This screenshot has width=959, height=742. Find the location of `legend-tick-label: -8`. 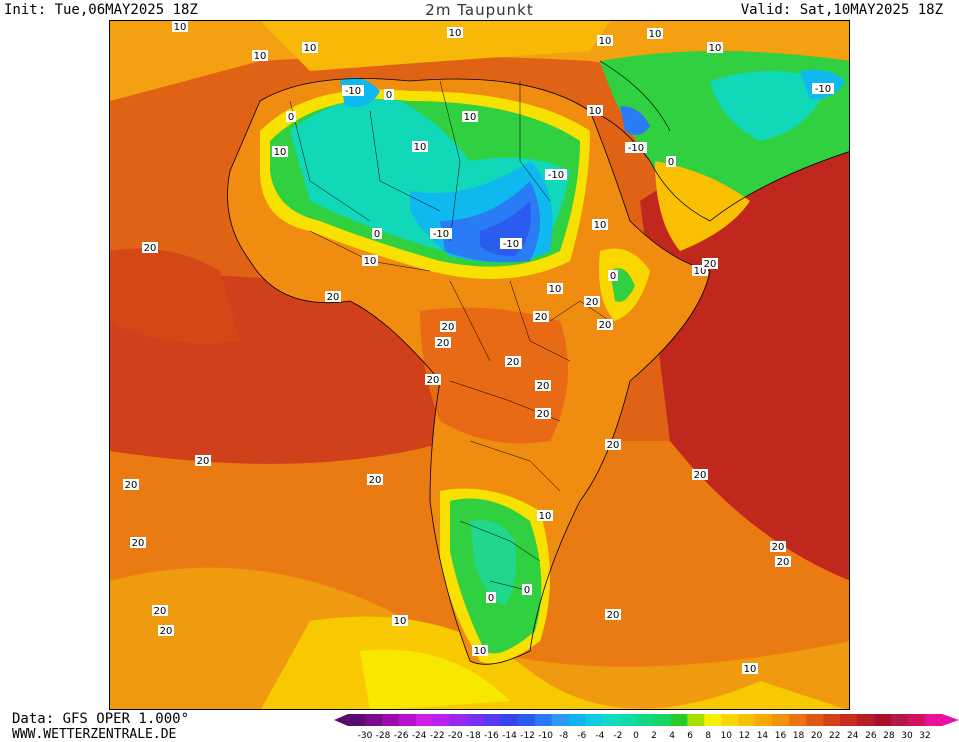

legend-tick-label: -8 is located at coordinates (563, 736).